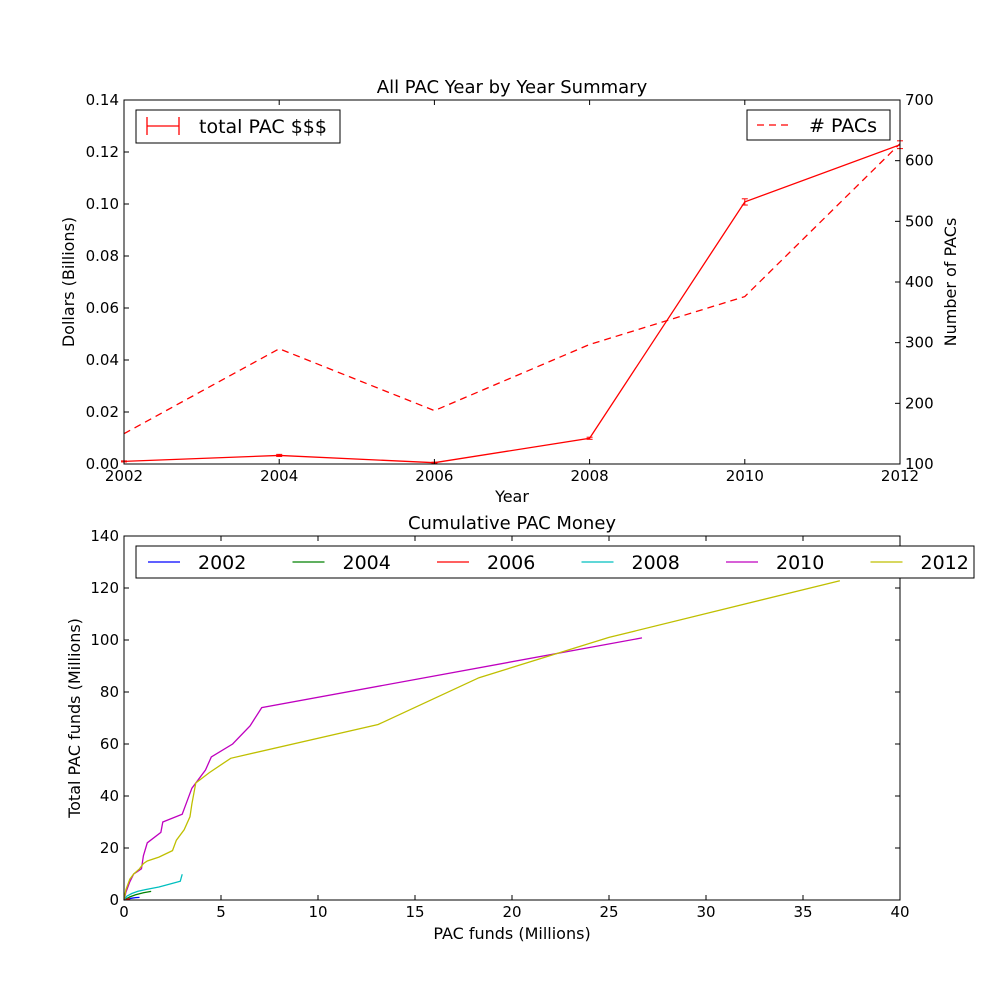  I want to click on top-y-axis-label: Dollars (Billions), so click(68, 282).